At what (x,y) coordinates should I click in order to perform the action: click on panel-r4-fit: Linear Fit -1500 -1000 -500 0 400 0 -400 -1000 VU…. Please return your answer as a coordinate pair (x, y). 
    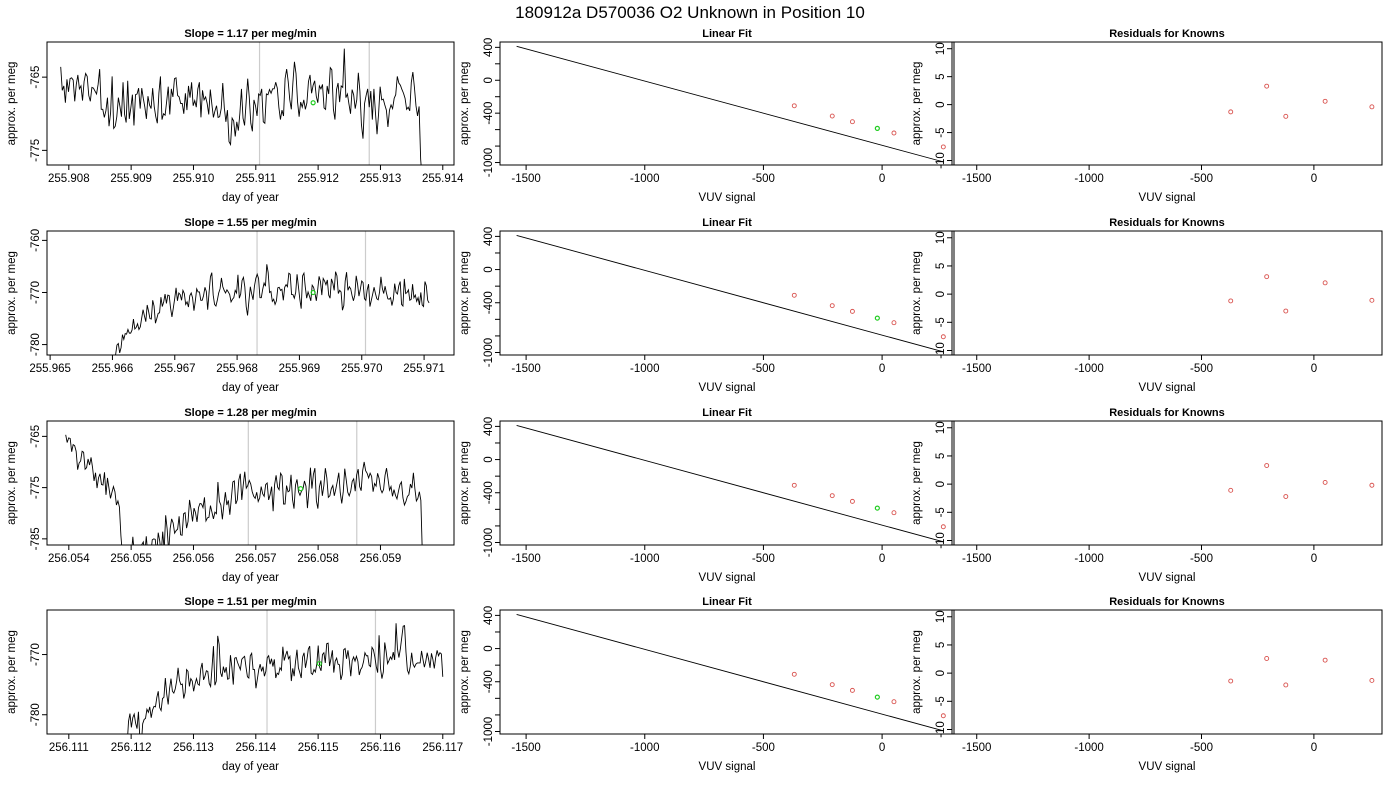
    Looking at the image, I should click on (707, 684).